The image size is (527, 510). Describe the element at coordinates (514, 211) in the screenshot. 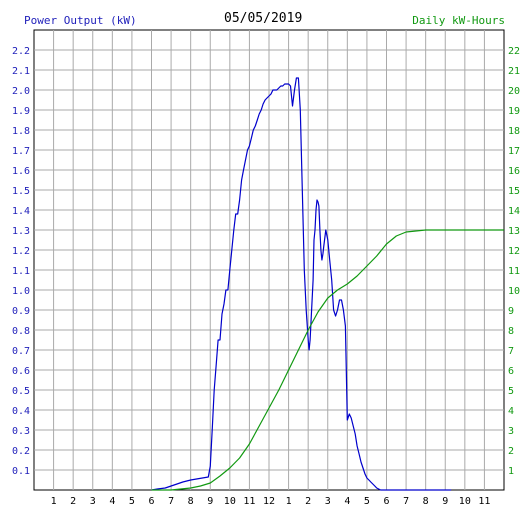

I see `y-right-tick-label: 14` at that location.